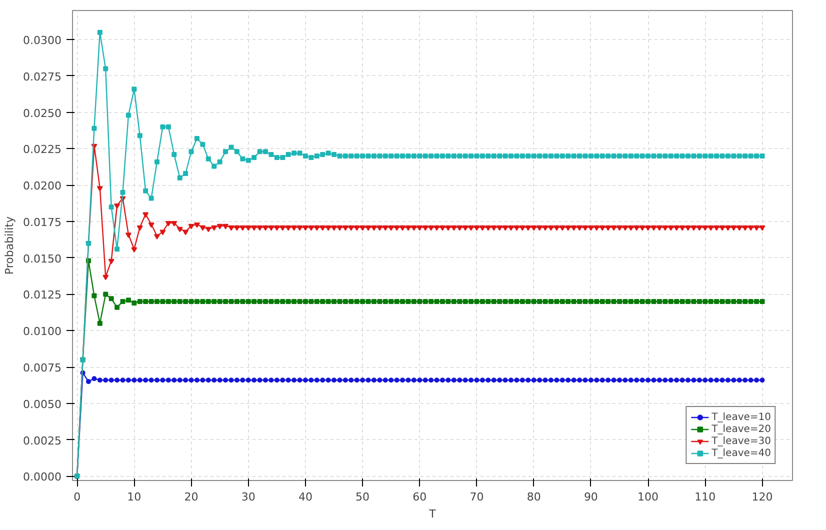 The height and width of the screenshot is (530, 826). What do you see at coordinates (762, 497) in the screenshot?
I see `x-tick-label: 120` at bounding box center [762, 497].